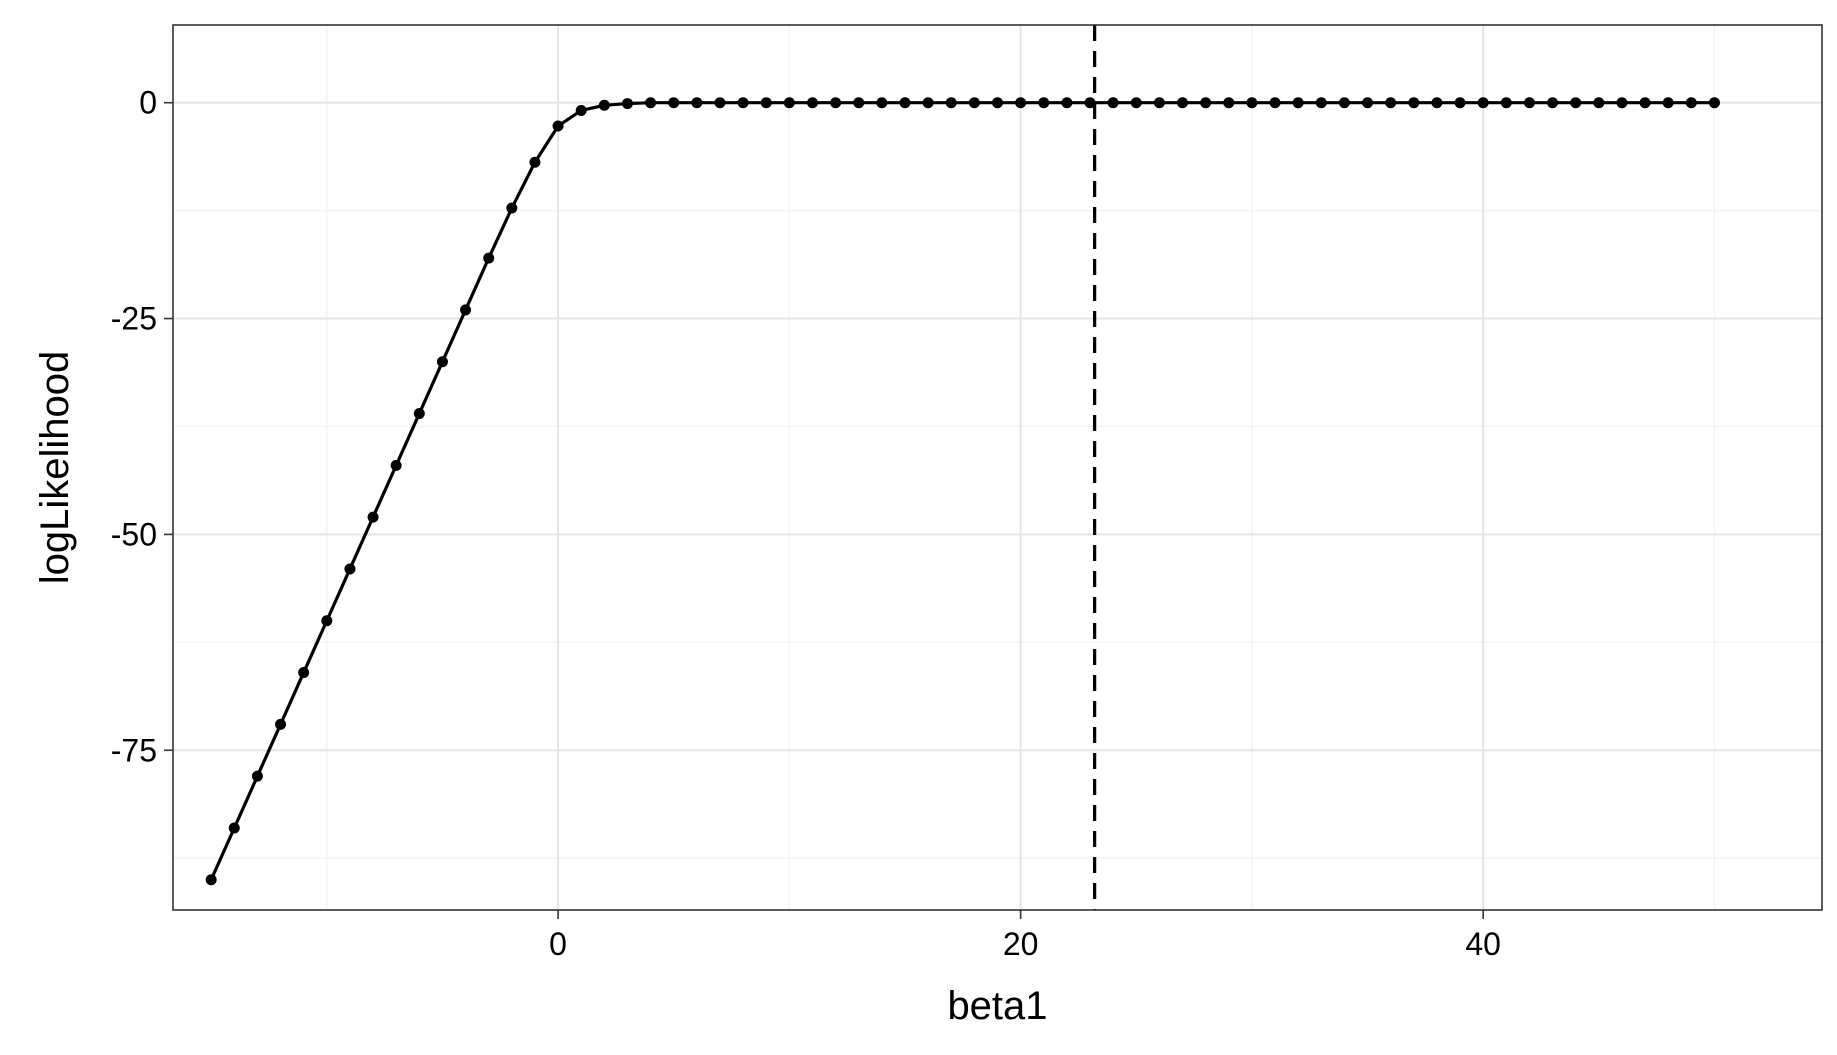 The width and height of the screenshot is (1837, 1055). I want to click on x-axis-title: beta1, so click(997, 1006).